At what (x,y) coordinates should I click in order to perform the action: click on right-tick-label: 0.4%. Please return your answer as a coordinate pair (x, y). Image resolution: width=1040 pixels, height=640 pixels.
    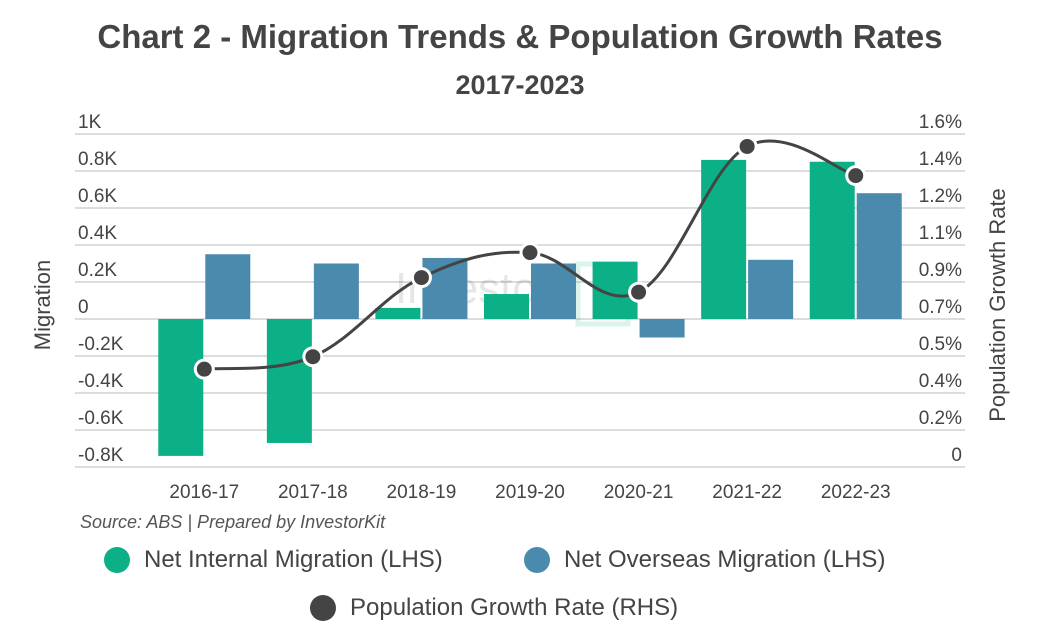
    Looking at the image, I should click on (940, 381).